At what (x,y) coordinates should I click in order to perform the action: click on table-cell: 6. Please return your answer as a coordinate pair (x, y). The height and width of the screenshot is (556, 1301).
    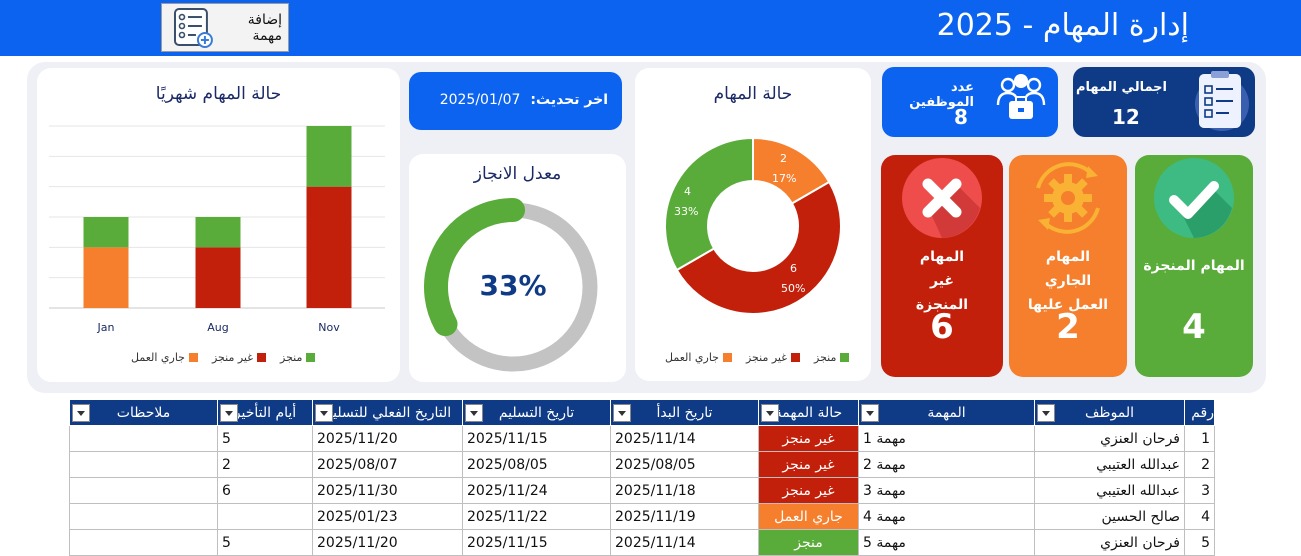
    Looking at the image, I should click on (265, 490).